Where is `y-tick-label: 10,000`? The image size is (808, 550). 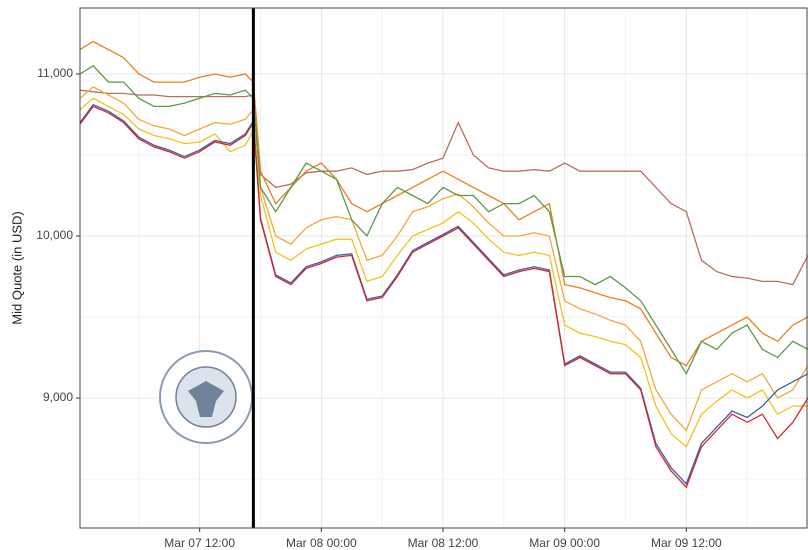 y-tick-label: 10,000 is located at coordinates (54, 235).